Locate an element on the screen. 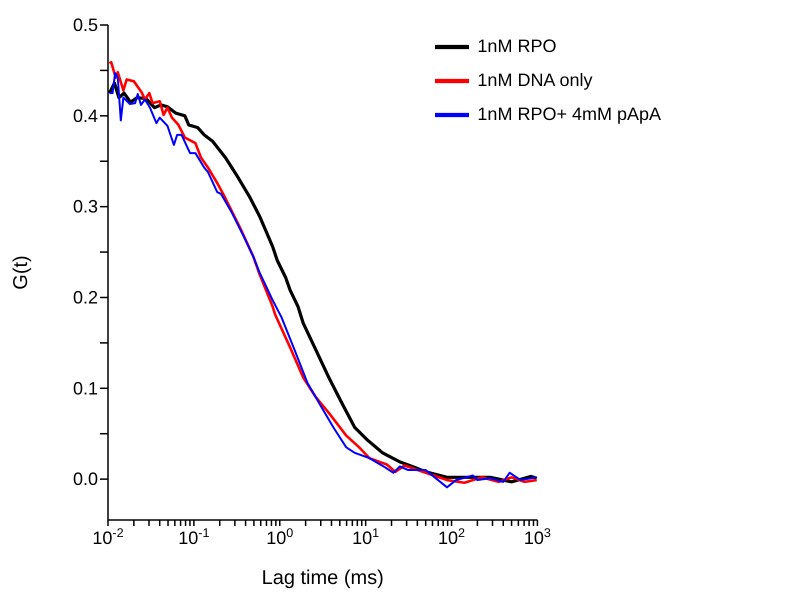  x-tick-label: 10$^{1}$ is located at coordinates (366, 537).